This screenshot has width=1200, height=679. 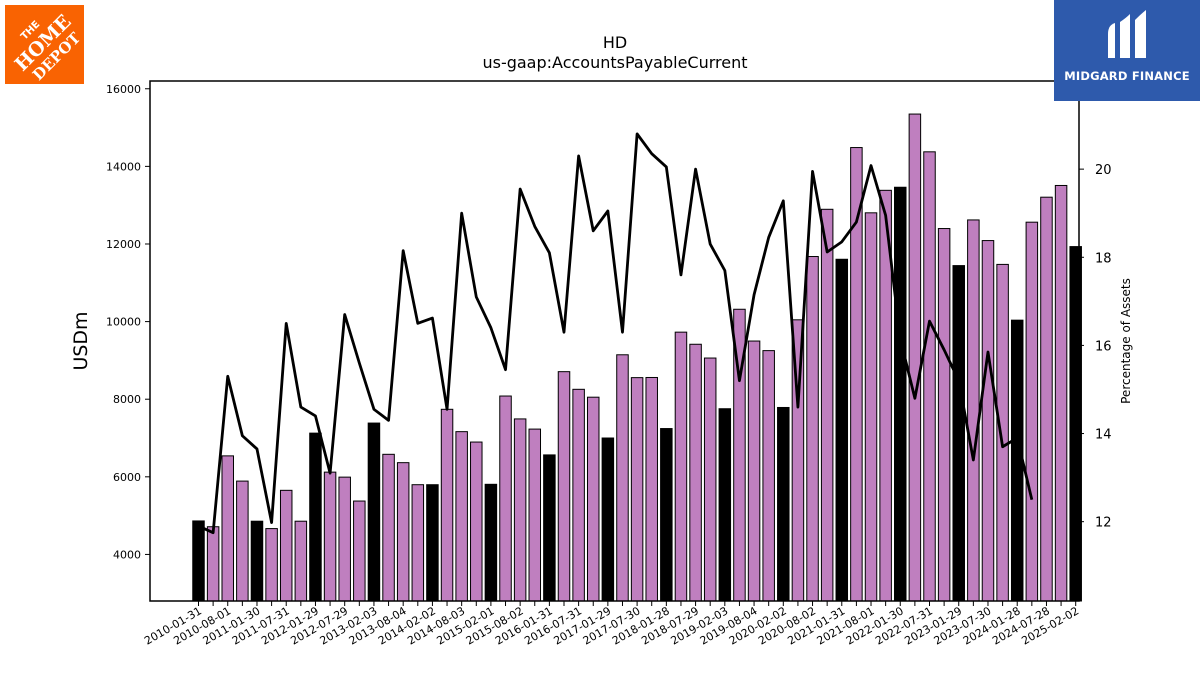 I want to click on home-depot-logo: THE HOME DEPOT, so click(x=44, y=44).